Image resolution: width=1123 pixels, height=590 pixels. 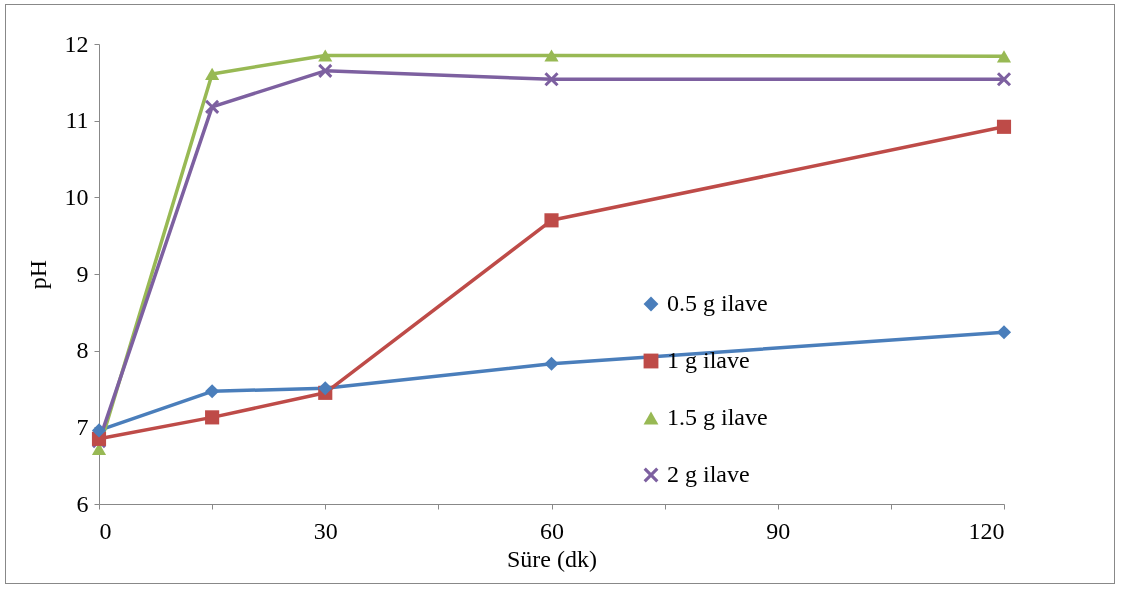 What do you see at coordinates (717, 417) in the screenshot?
I see `legend-label: 1.5 g ilave` at bounding box center [717, 417].